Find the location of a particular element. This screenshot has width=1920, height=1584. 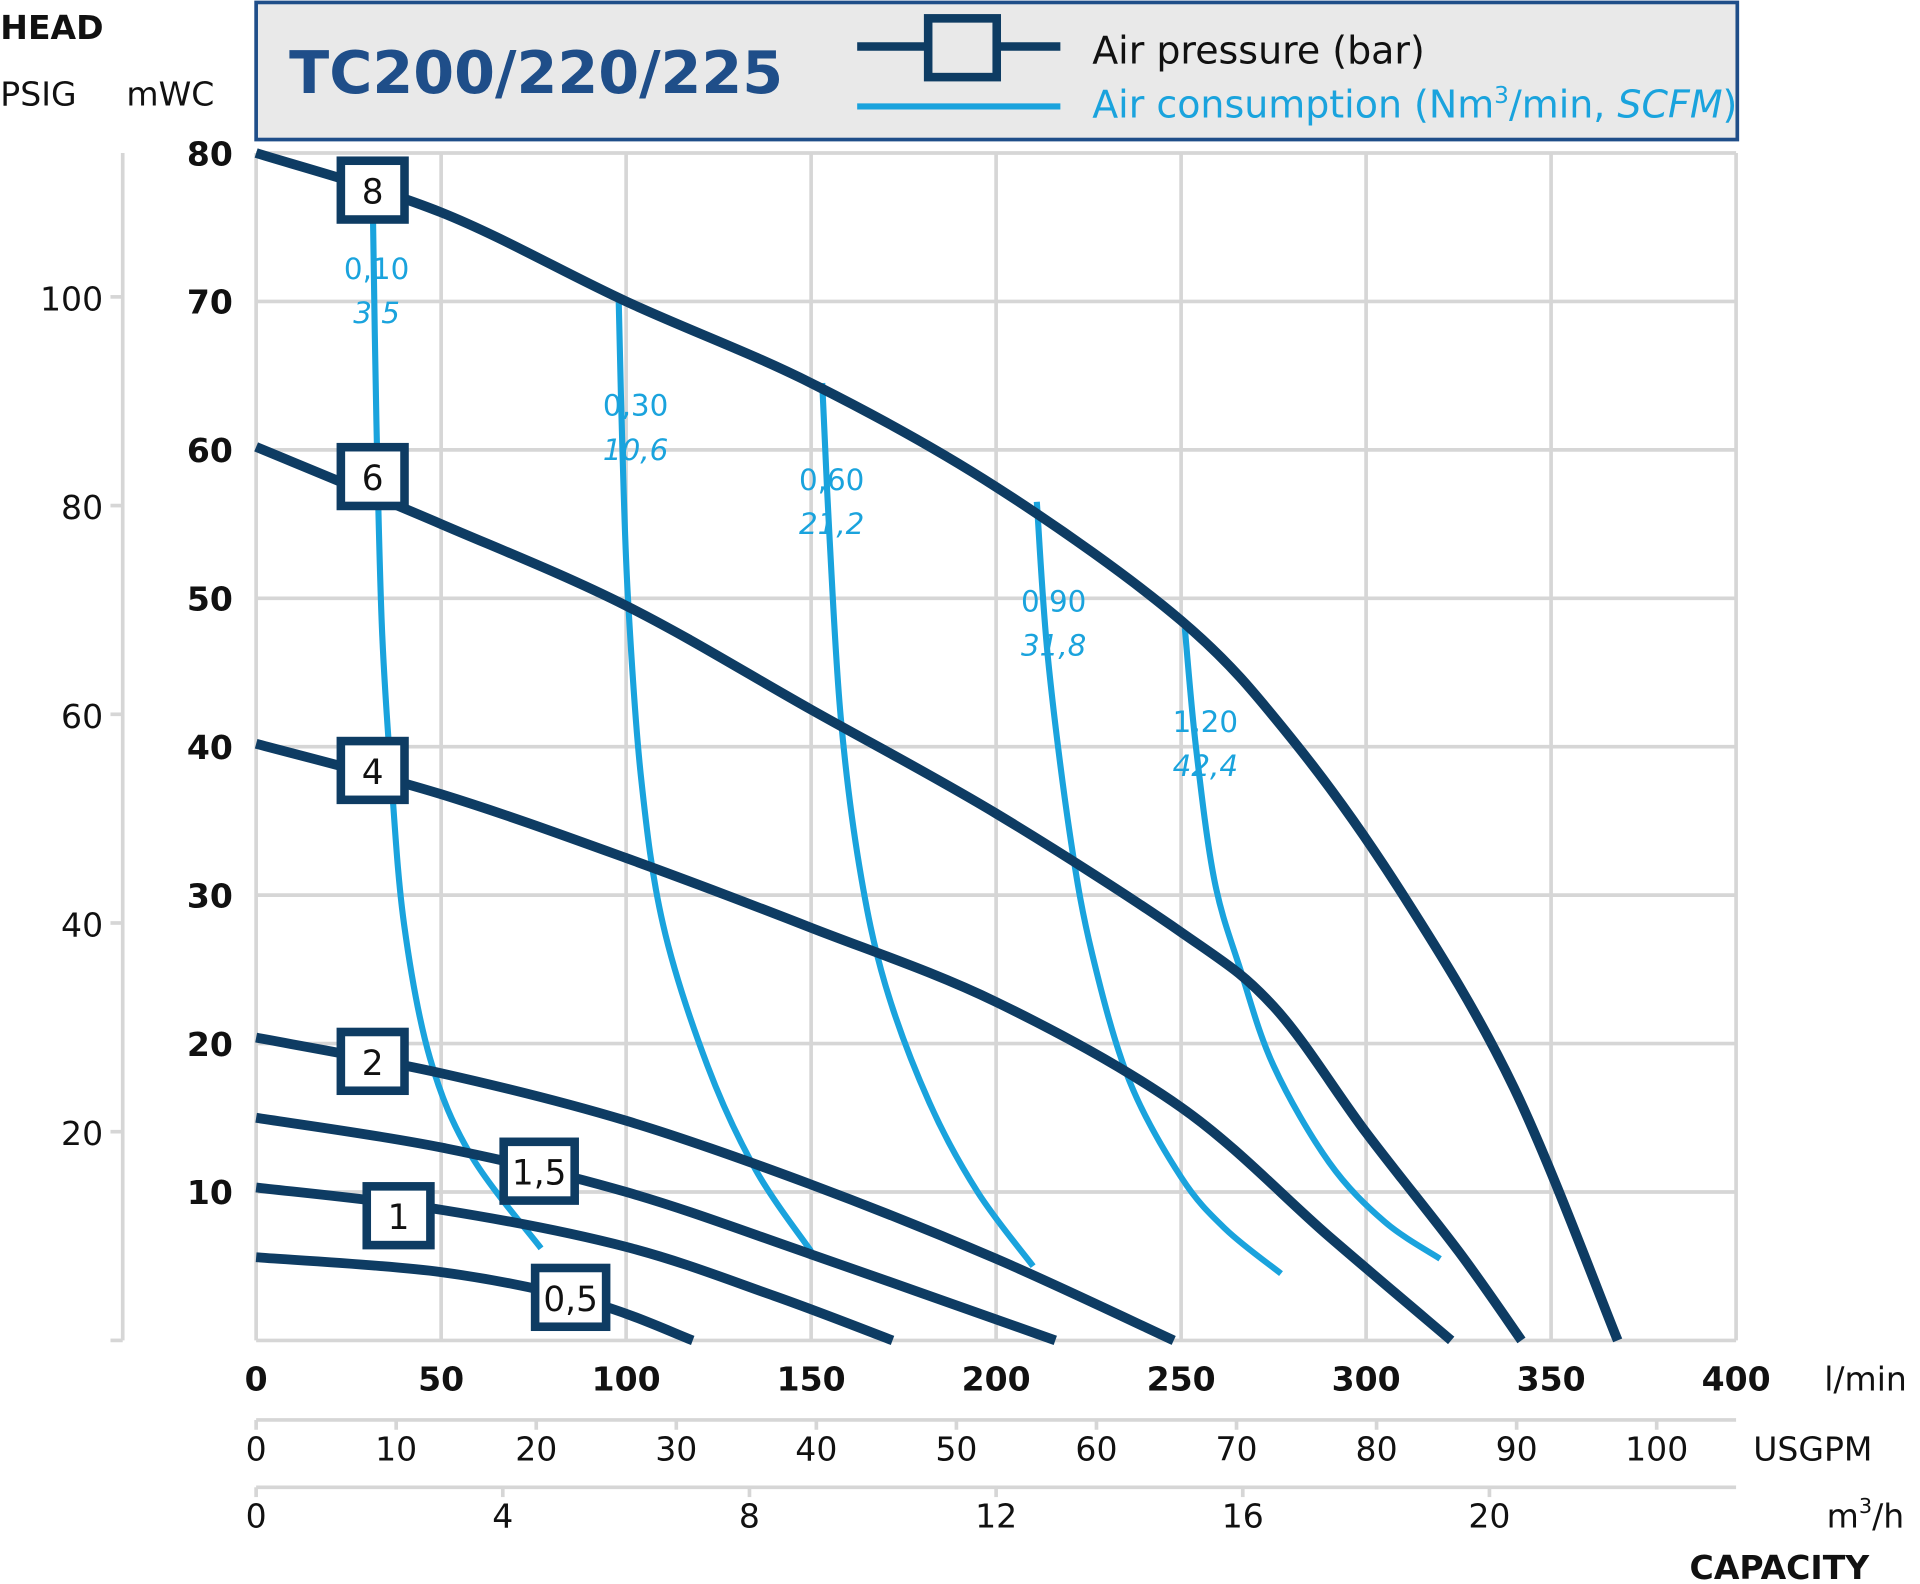

y-tick-psig: 60 is located at coordinates (82, 716).